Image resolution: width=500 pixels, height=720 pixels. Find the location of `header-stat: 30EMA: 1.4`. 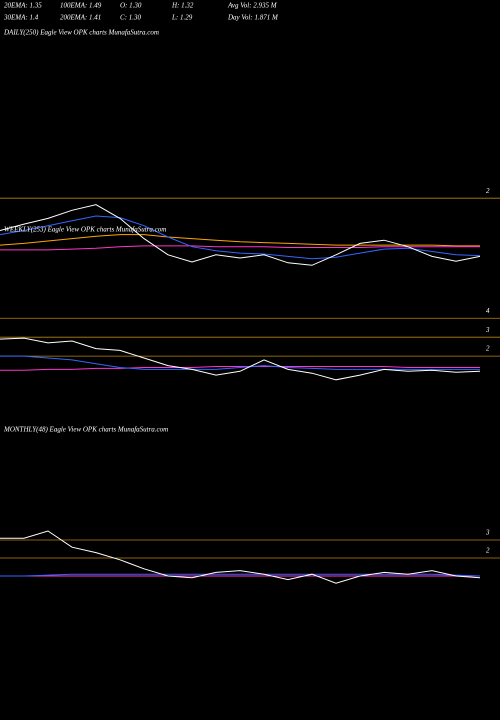

header-stat: 30EMA: 1.4 is located at coordinates (21, 18).